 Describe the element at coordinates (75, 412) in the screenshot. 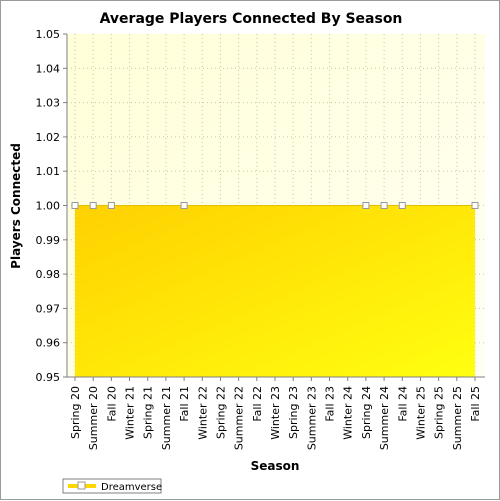

I see `x-tick-label: Spring 20` at that location.